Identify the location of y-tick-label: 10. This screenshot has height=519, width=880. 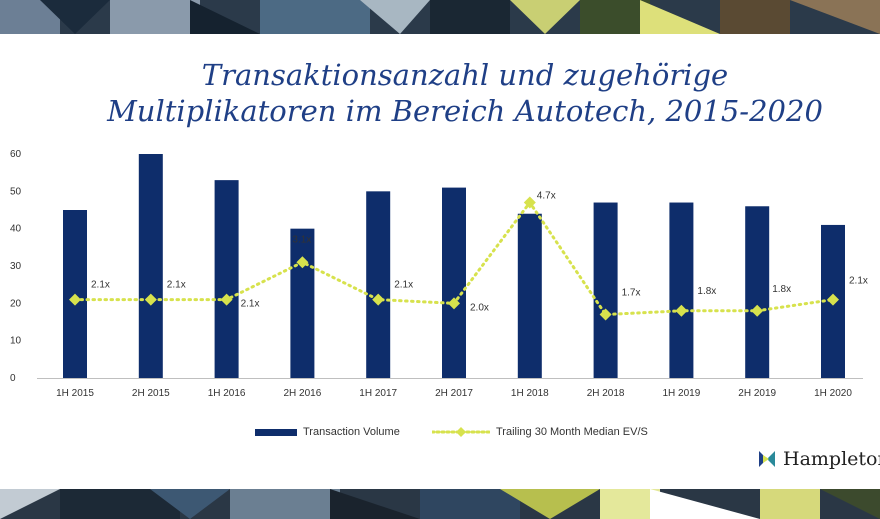
(16, 341).